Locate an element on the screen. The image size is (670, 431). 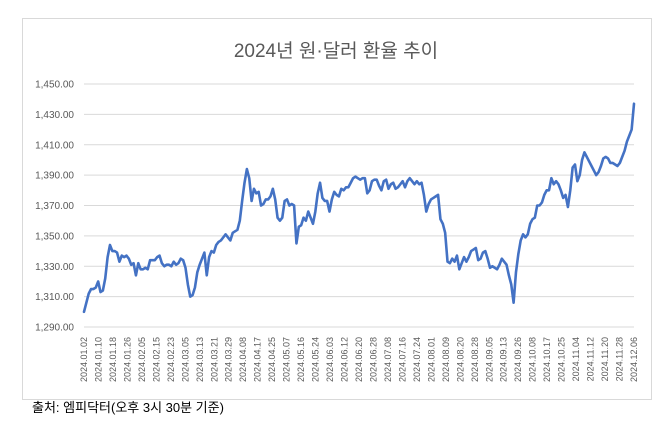
y-tick-label: 1,430.00 is located at coordinates (54, 115).